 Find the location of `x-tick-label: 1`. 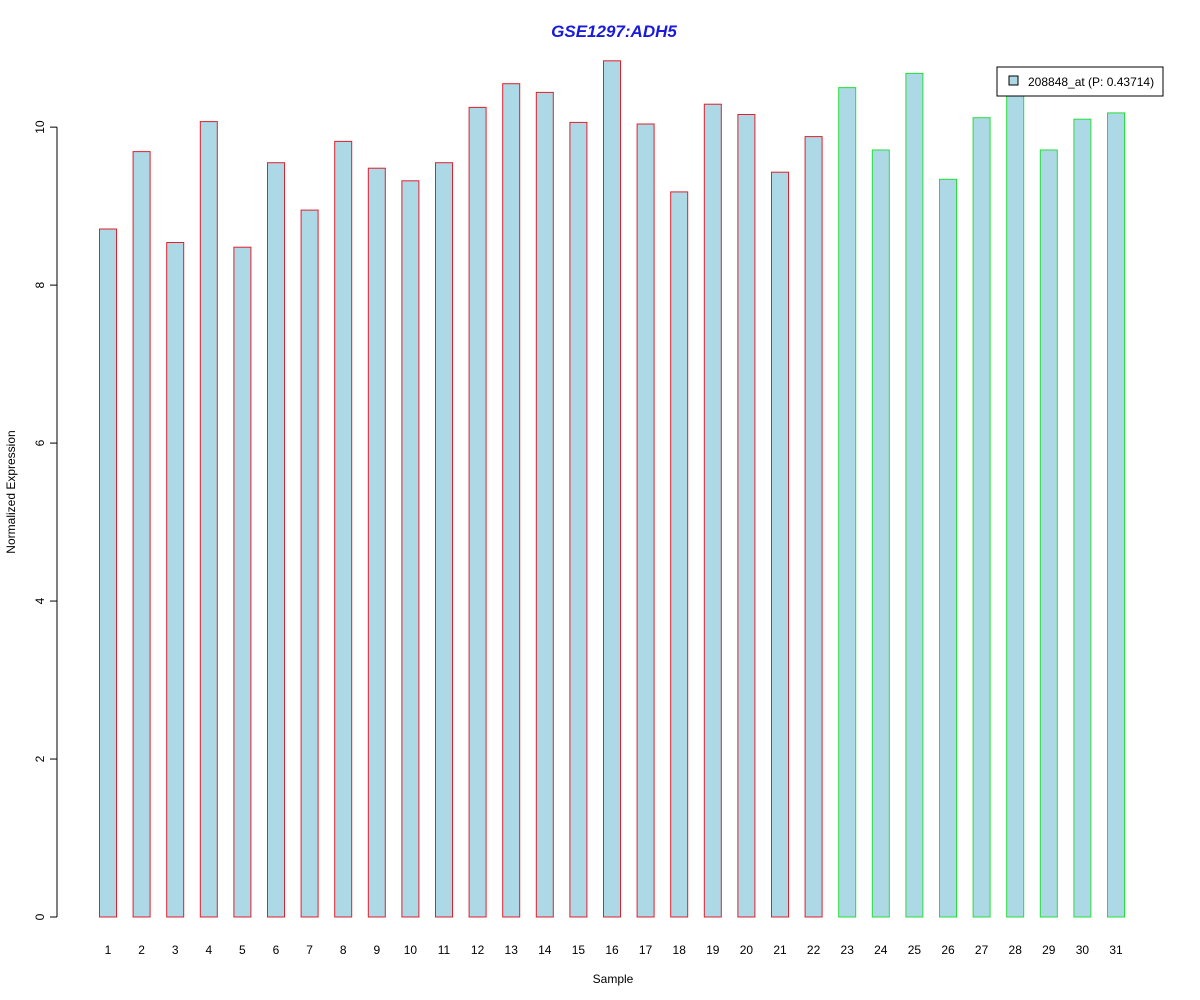

x-tick-label: 1 is located at coordinates (108, 950).